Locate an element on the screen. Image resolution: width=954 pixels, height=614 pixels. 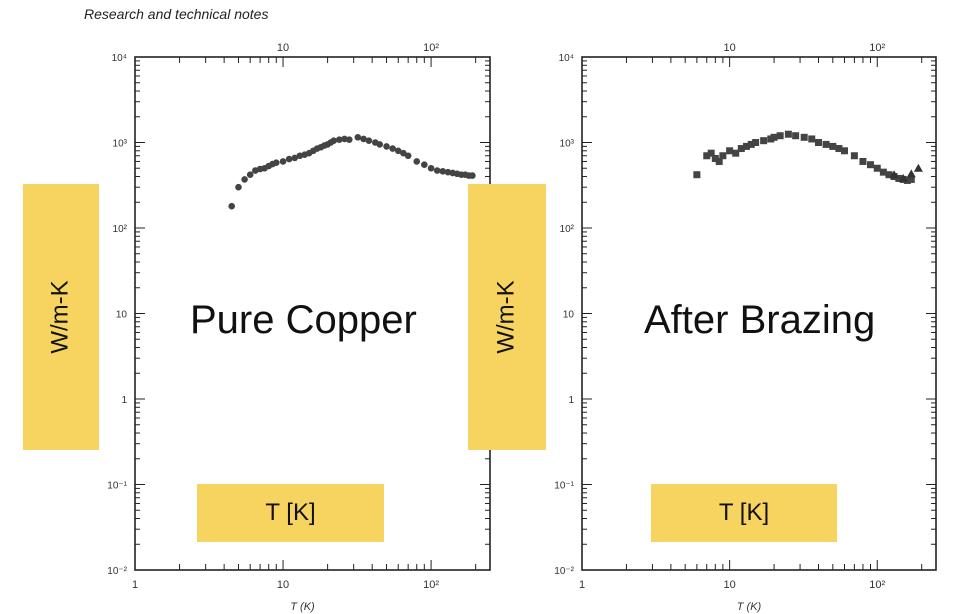
ylabel-box-left: W/m-K is located at coordinates (61, 317).